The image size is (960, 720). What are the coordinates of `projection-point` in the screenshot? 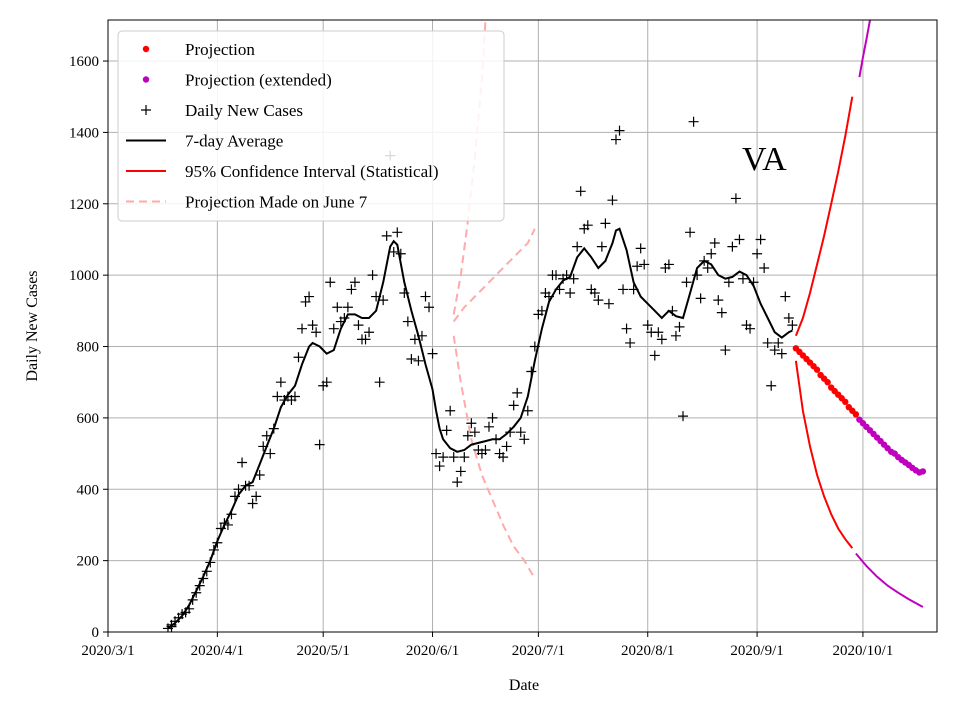 It's located at (817, 369).